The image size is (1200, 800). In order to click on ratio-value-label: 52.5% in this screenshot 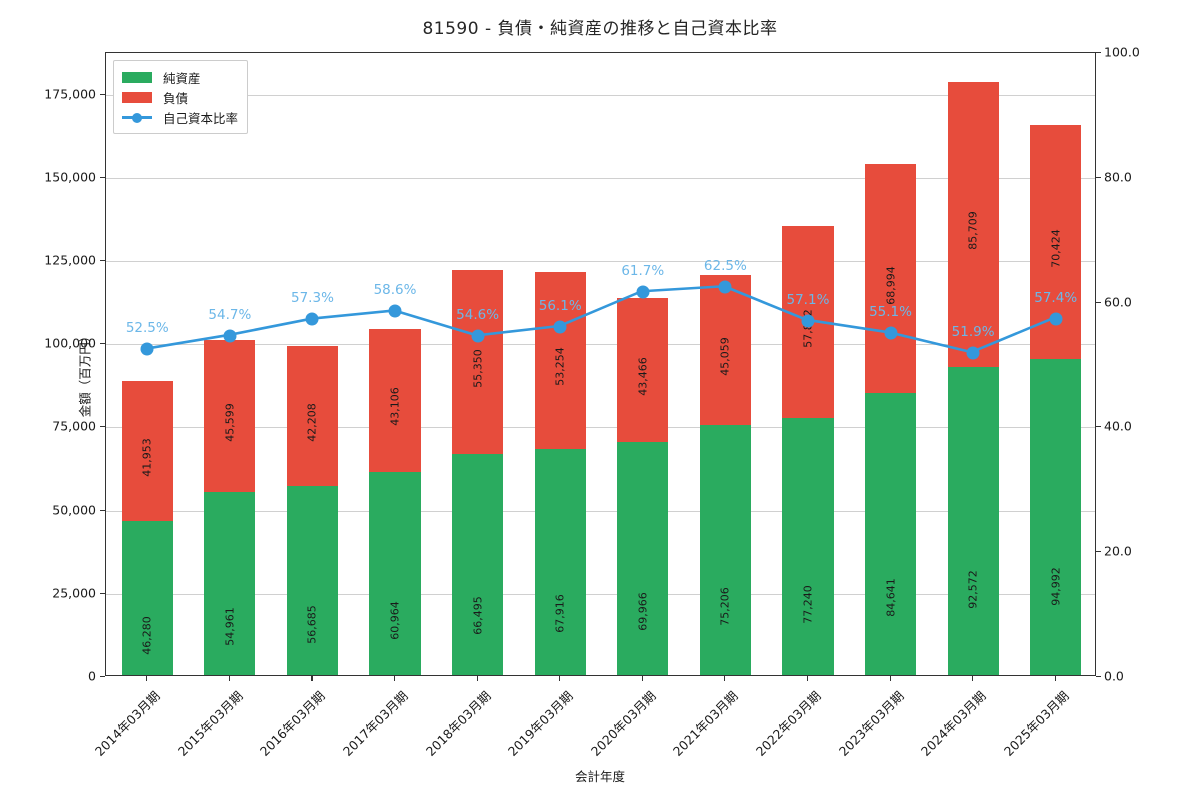, I will do `click(147, 328)`.